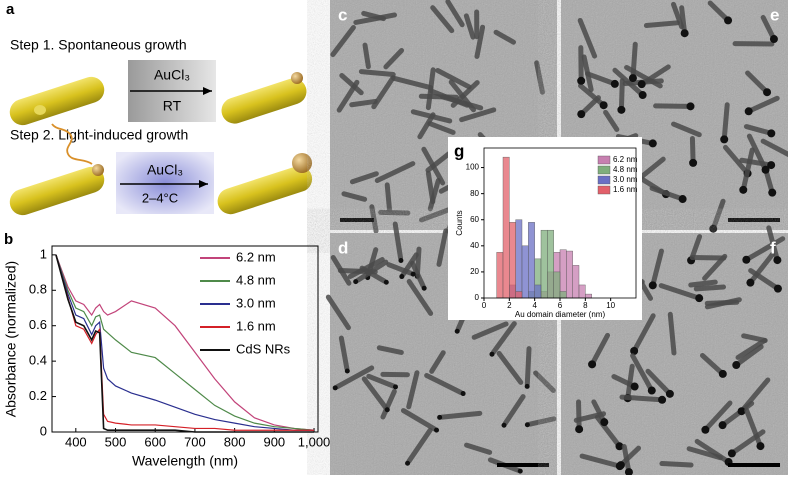 The width and height of the screenshot is (788, 480). What do you see at coordinates (473, 167) in the screenshot?
I see `y-tick-label: 100` at bounding box center [473, 167].